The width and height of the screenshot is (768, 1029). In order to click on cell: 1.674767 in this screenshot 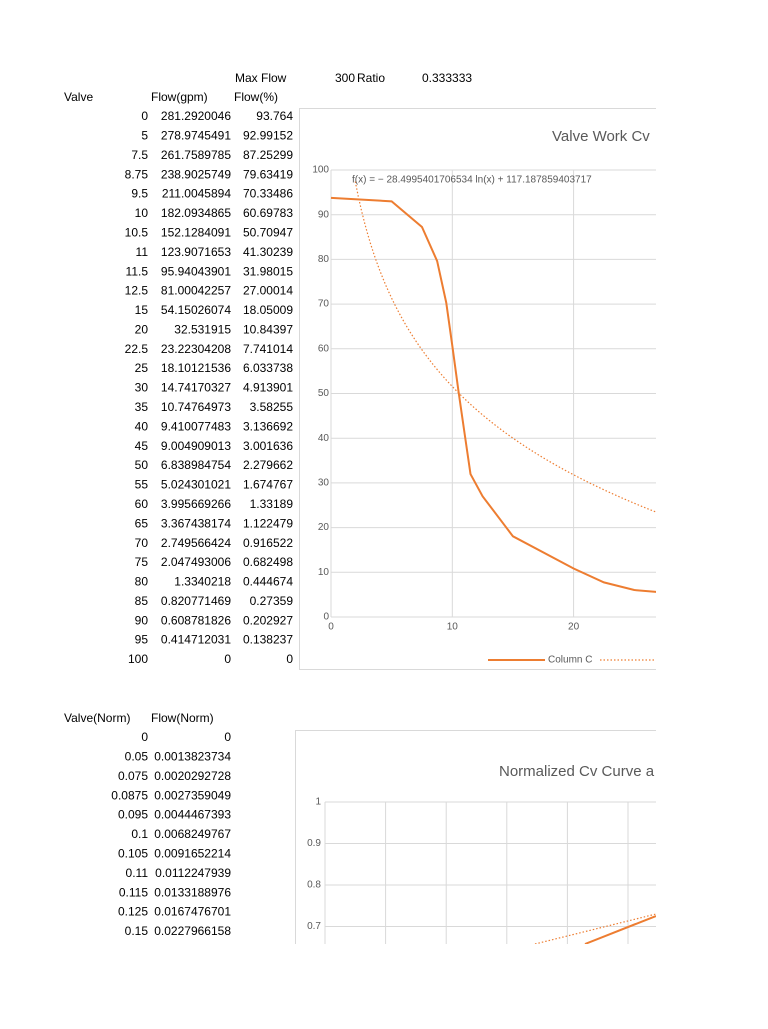, I will do `click(268, 485)`.